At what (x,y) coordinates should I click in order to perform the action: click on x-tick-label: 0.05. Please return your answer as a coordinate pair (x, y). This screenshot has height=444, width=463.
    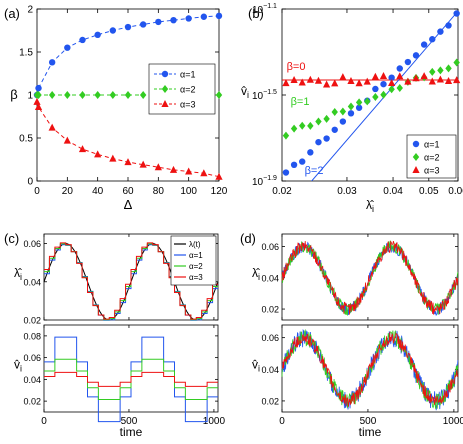
    Looking at the image, I should click on (429, 191).